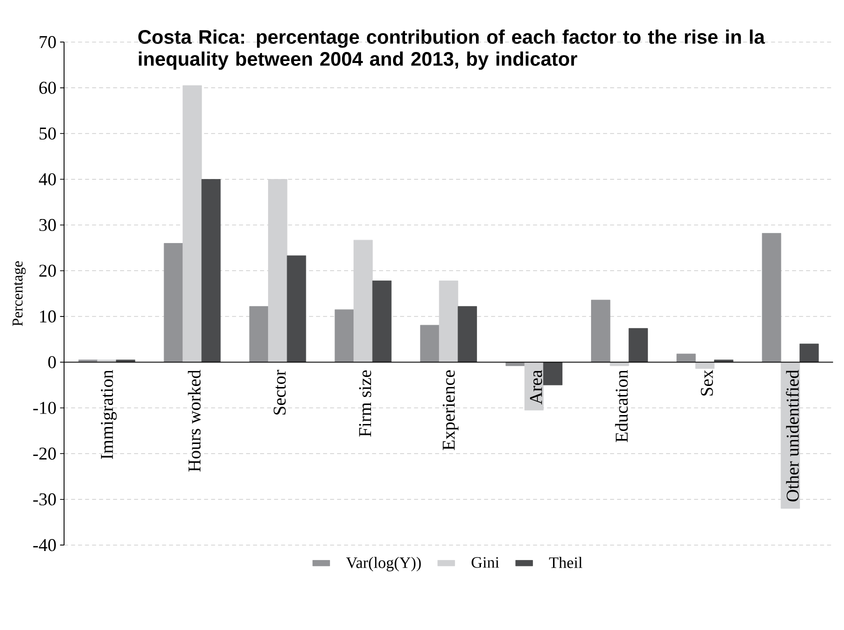 The height and width of the screenshot is (630, 844). Describe the element at coordinates (450, 410) in the screenshot. I see `x-tick-label: Experience` at that location.